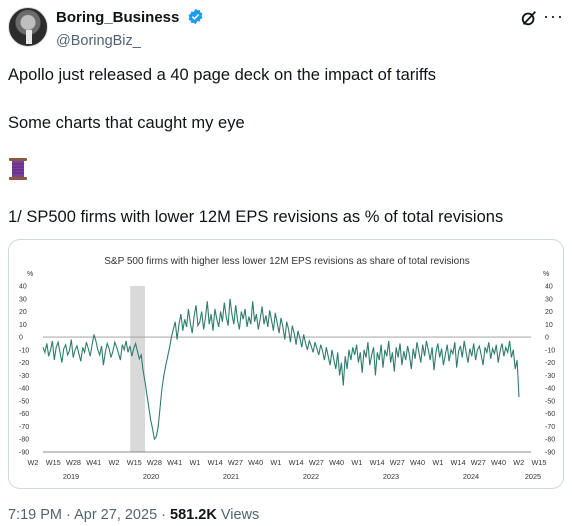 The image size is (572, 526). Describe the element at coordinates (550, 427) in the screenshot. I see `y-tick-right-11: -70` at that location.